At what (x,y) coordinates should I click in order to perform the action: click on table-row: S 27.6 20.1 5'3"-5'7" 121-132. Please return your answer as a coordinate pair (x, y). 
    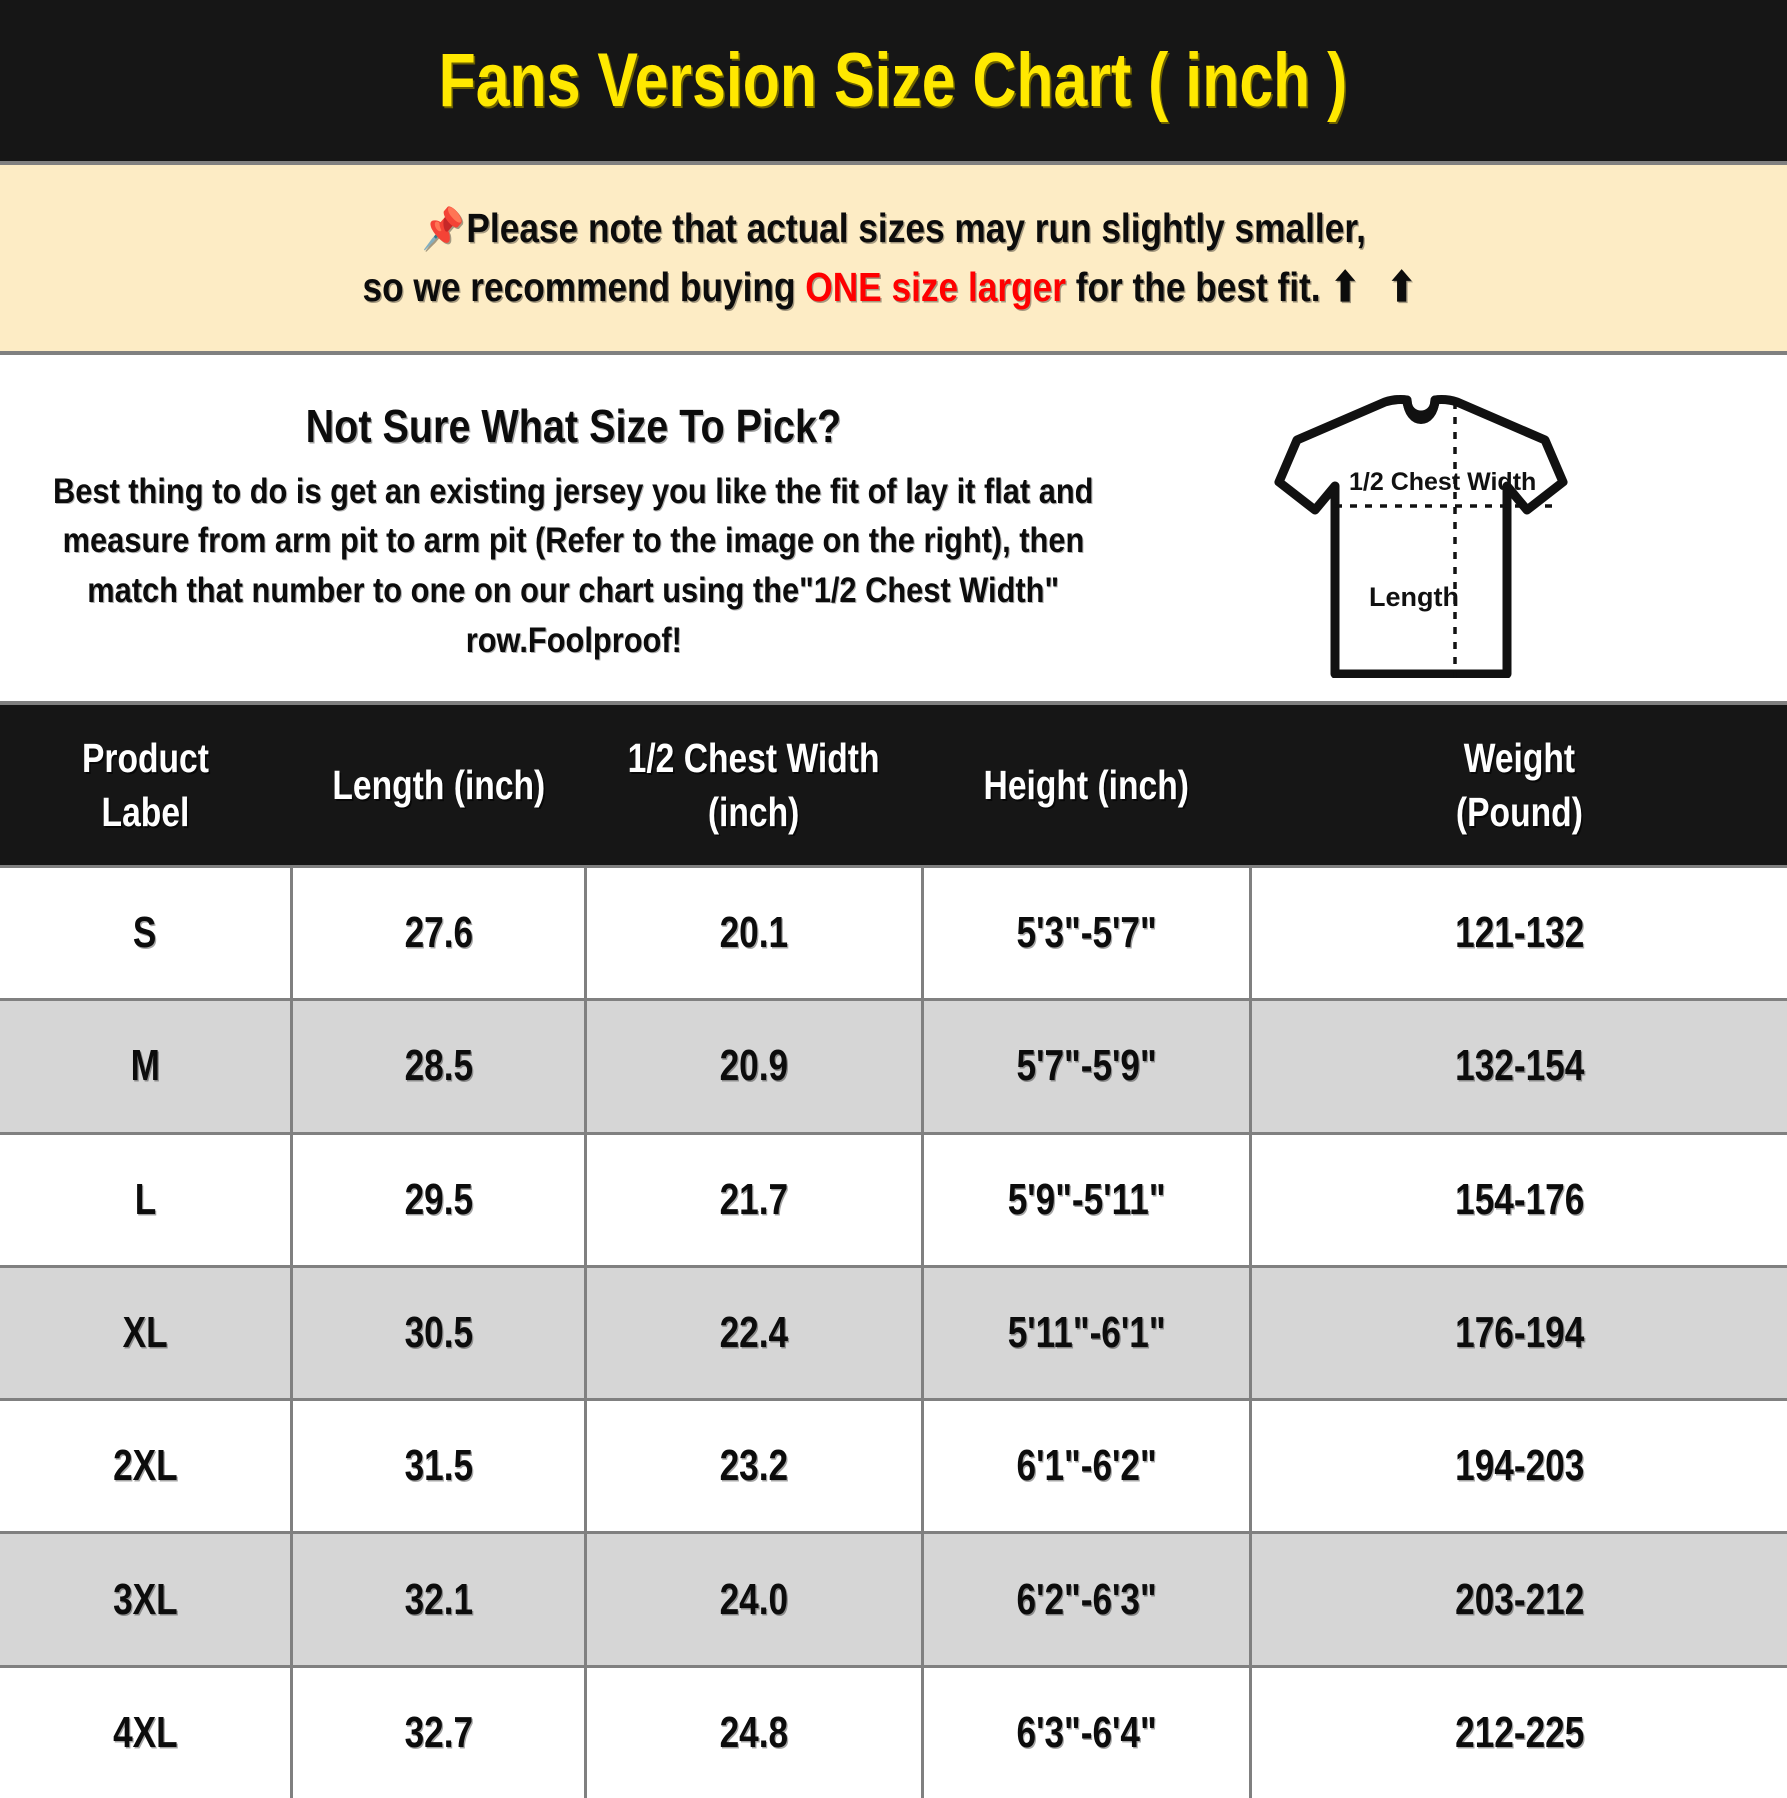
    Looking at the image, I should click on (893, 933).